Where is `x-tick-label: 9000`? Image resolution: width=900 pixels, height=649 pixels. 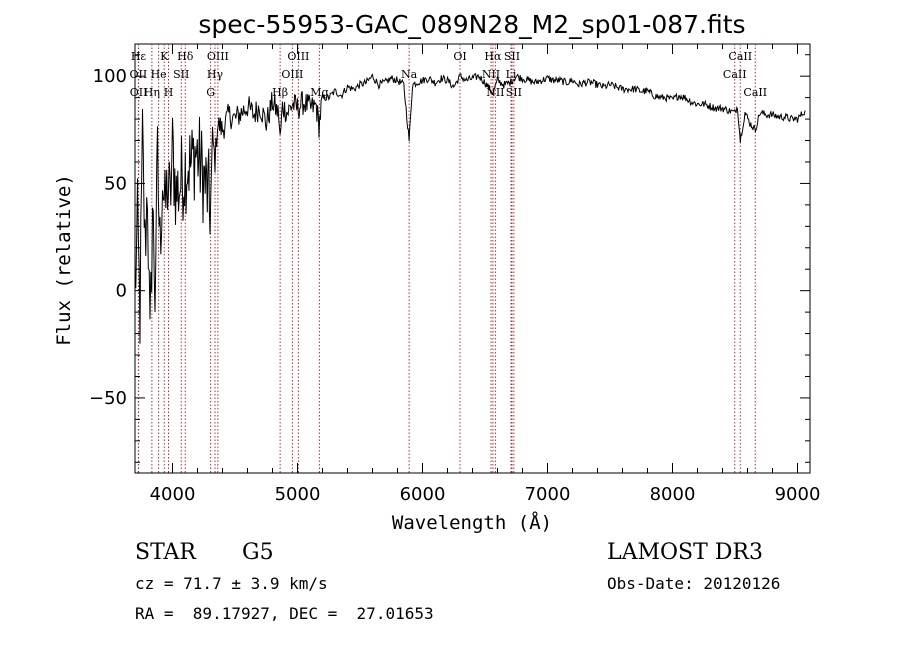 x-tick-label: 9000 is located at coordinates (798, 494).